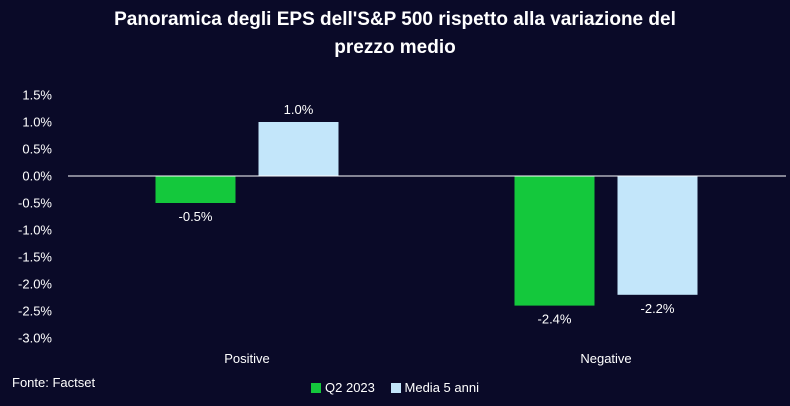 The image size is (790, 406). I want to click on legend-item-media-5-anni: Media 5 anni, so click(434, 387).